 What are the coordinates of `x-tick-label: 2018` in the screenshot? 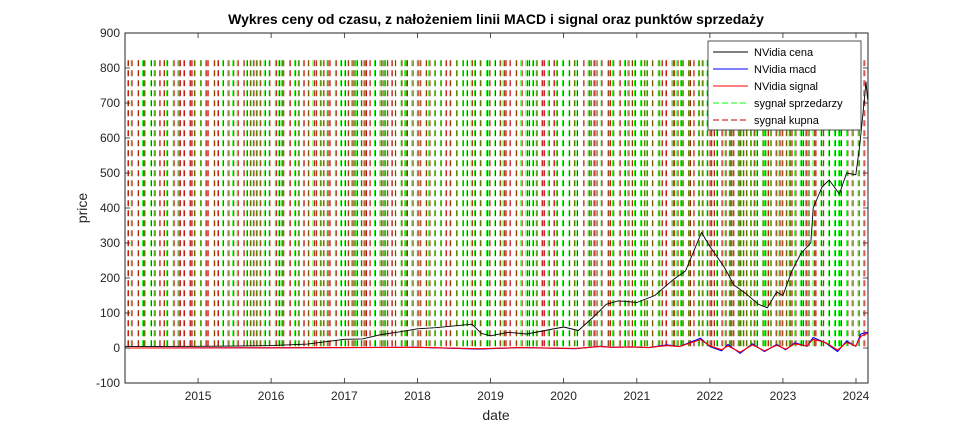 It's located at (417, 396).